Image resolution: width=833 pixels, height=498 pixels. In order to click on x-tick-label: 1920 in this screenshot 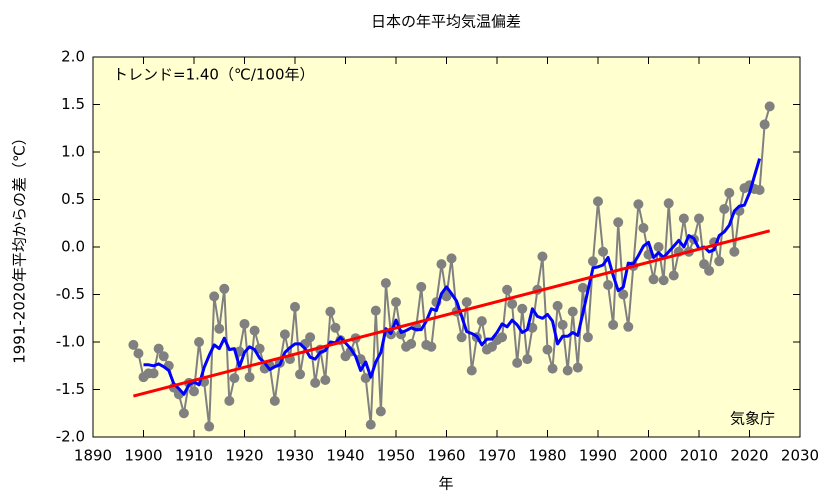, I will do `click(244, 456)`.